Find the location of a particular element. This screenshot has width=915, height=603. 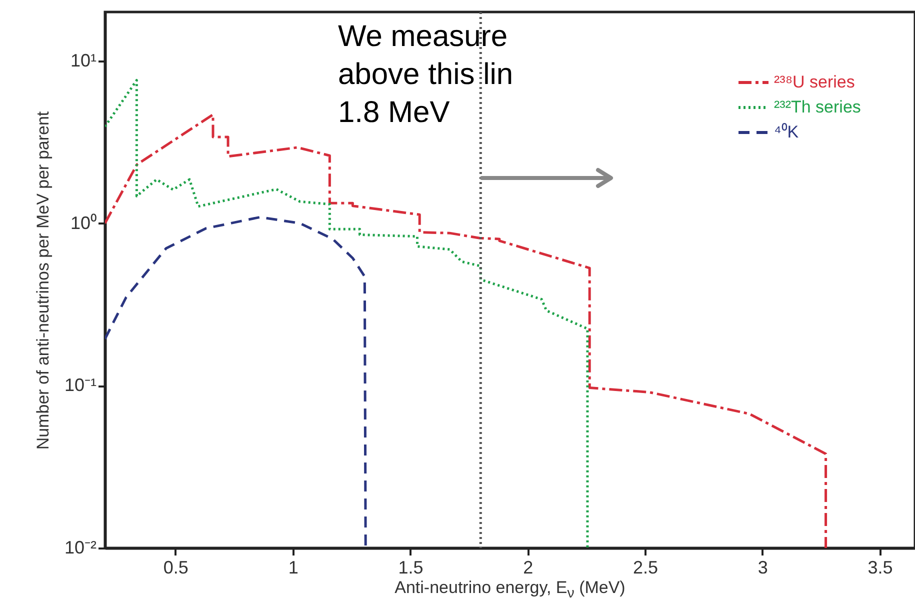

legend-label: ⁴⁰K is located at coordinates (787, 132).